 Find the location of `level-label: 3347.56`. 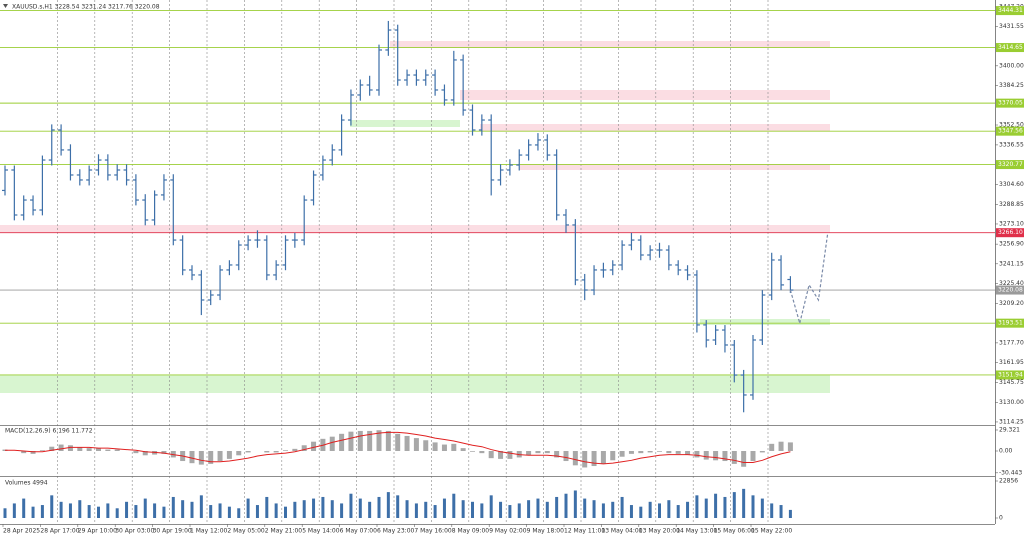

level-label: 3347.56 is located at coordinates (1010, 131).